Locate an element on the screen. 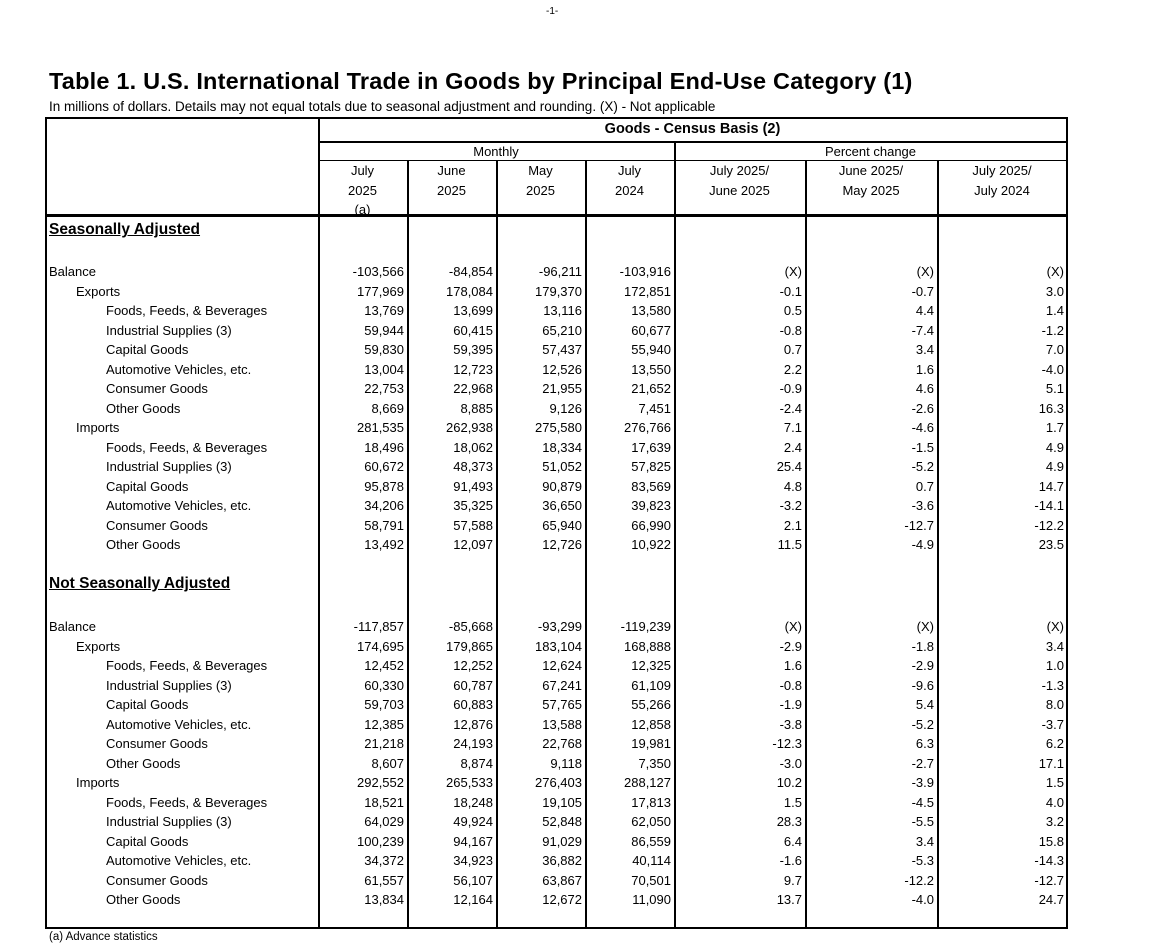  table-cell: 8.0 is located at coordinates (1054, 704).